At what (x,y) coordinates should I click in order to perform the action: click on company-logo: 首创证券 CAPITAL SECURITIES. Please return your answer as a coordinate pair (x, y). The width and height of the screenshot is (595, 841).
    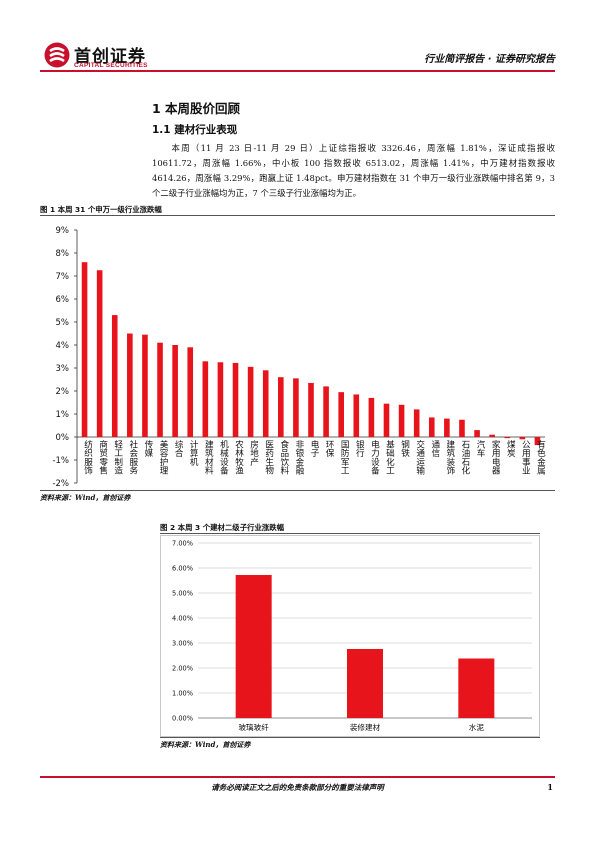
    Looking at the image, I should click on (104, 57).